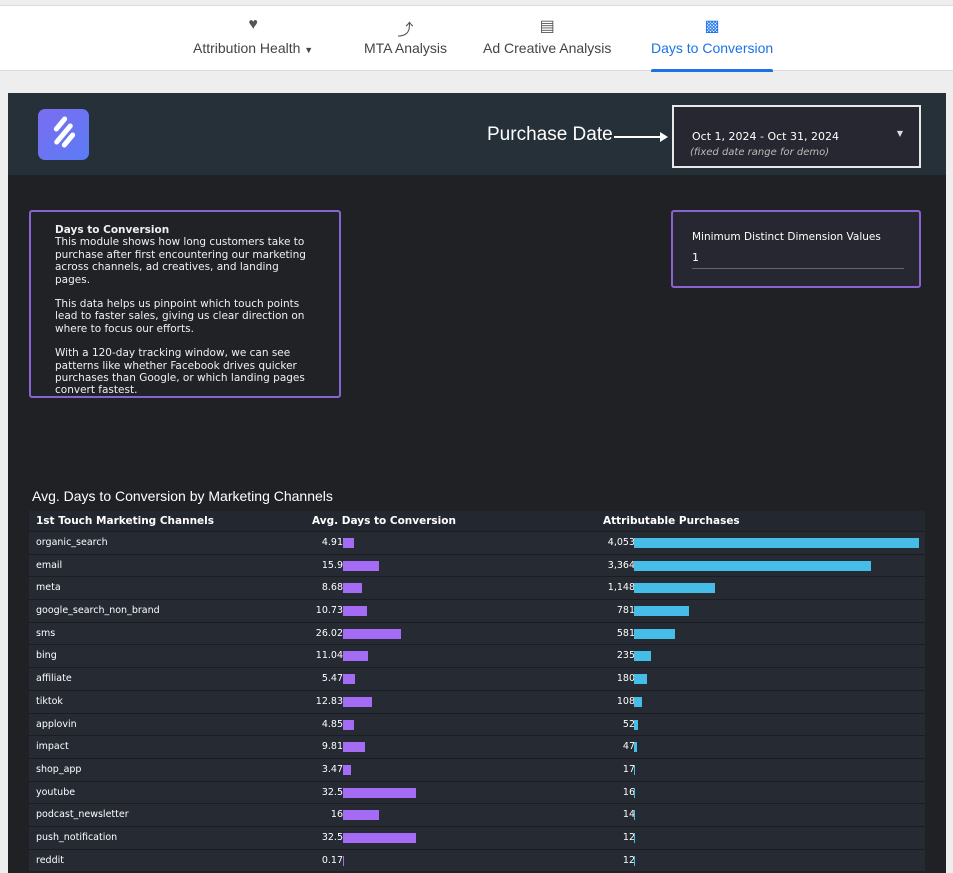 The height and width of the screenshot is (873, 953). Describe the element at coordinates (332, 542) in the screenshot. I see `days-value: 4.91` at that location.